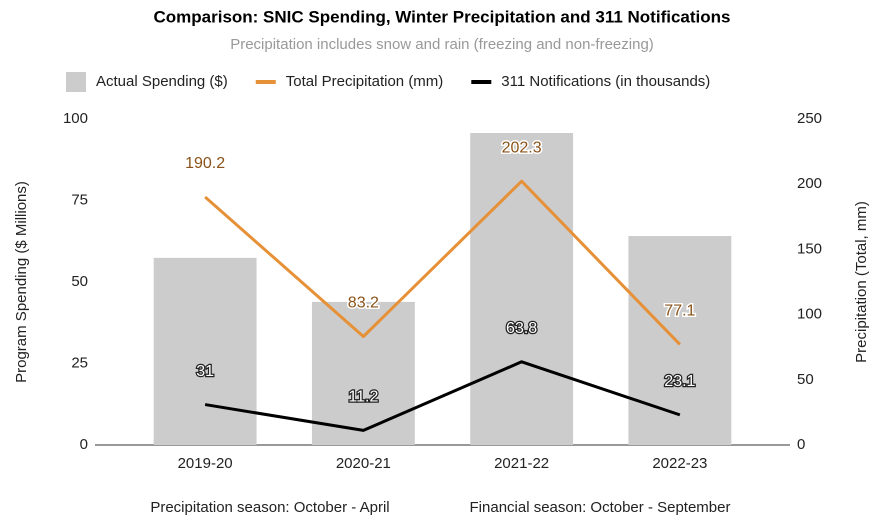 The height and width of the screenshot is (523, 873). Describe the element at coordinates (805, 379) in the screenshot. I see `y2-tick-label: 50` at that location.